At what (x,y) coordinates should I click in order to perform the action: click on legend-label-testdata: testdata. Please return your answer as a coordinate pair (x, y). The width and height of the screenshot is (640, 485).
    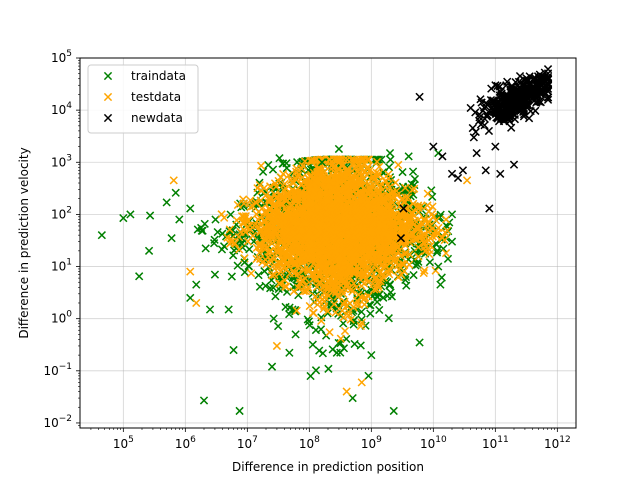
    Looking at the image, I should click on (156, 97).